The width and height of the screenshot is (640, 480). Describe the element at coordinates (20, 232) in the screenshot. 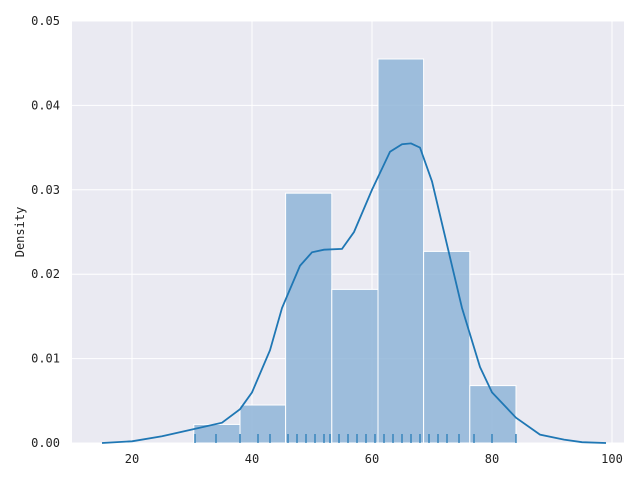

I see `y-axis-label: Density` at that location.